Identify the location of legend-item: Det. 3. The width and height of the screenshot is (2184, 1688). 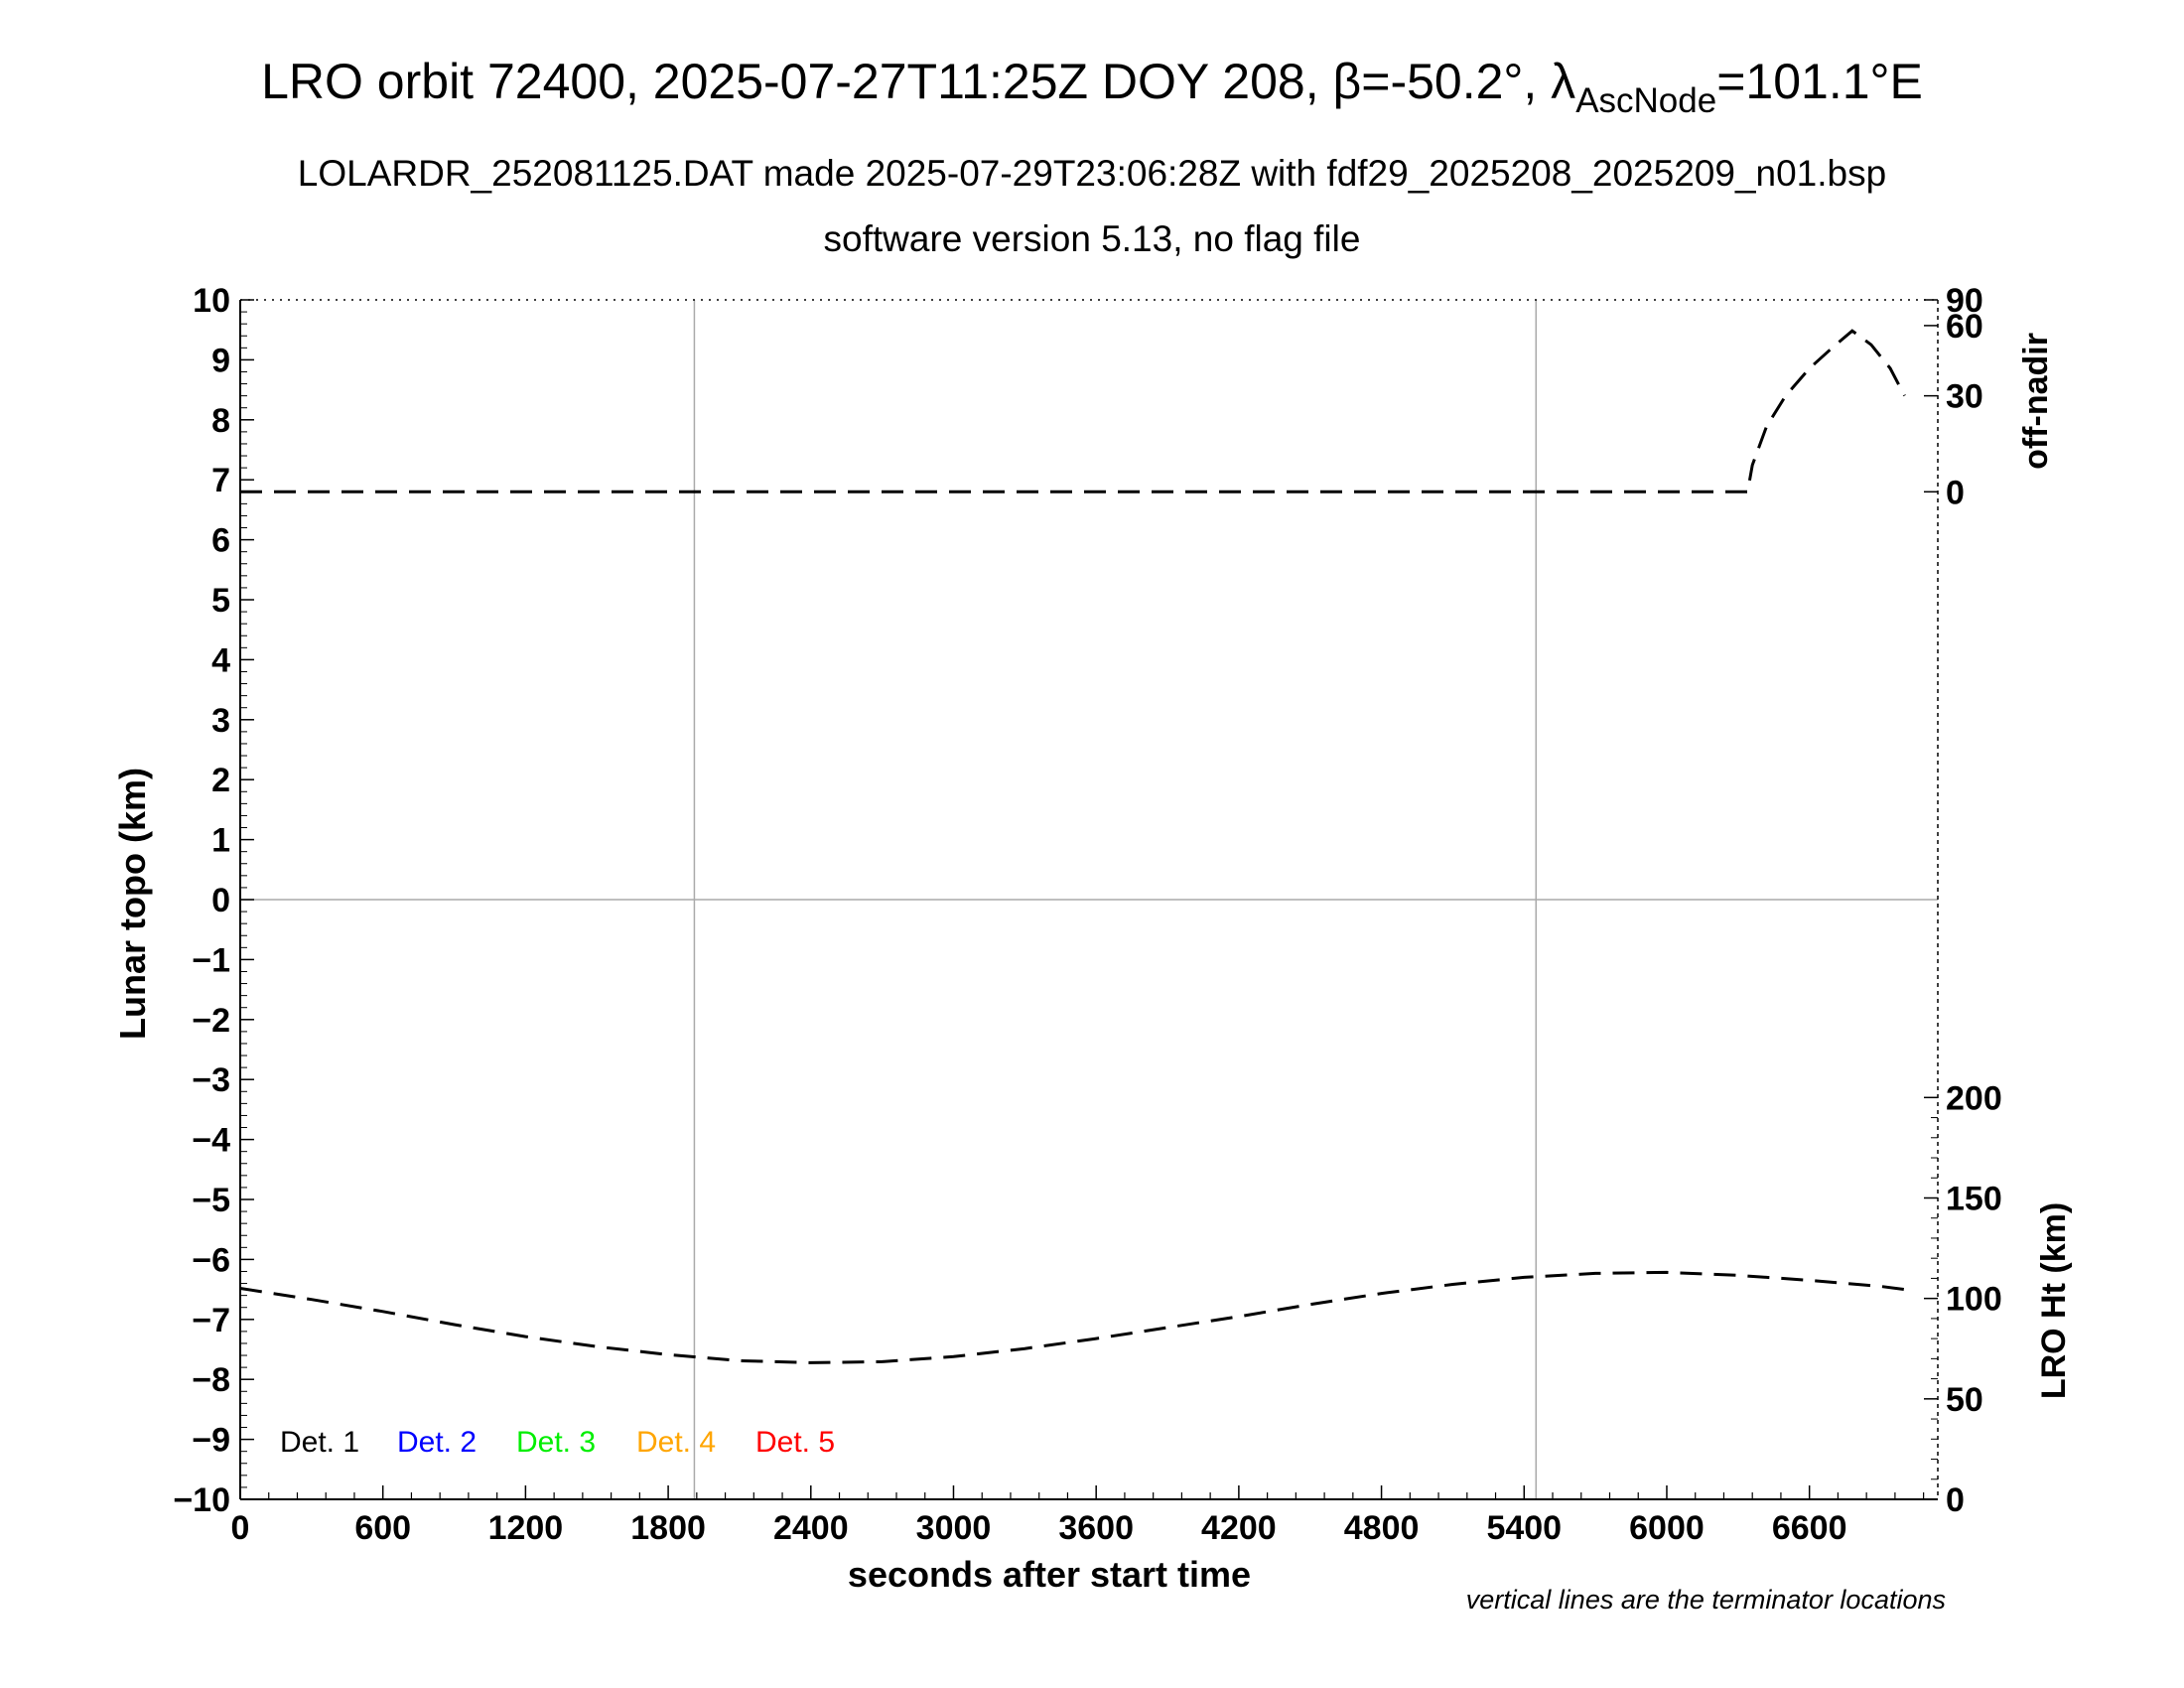
(556, 1442).